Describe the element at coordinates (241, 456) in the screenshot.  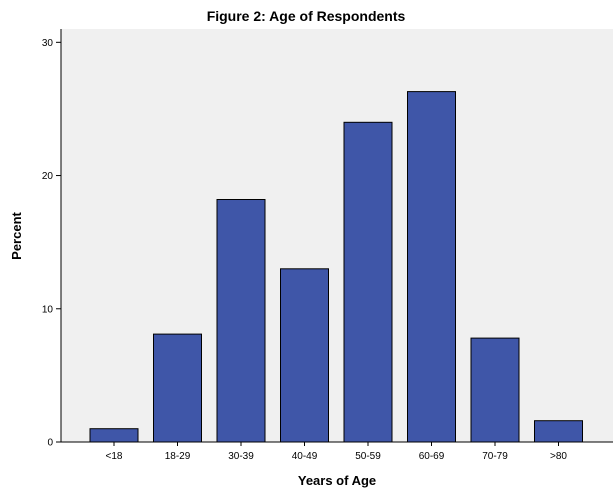
I see `x-tick-label: 30-39` at that location.